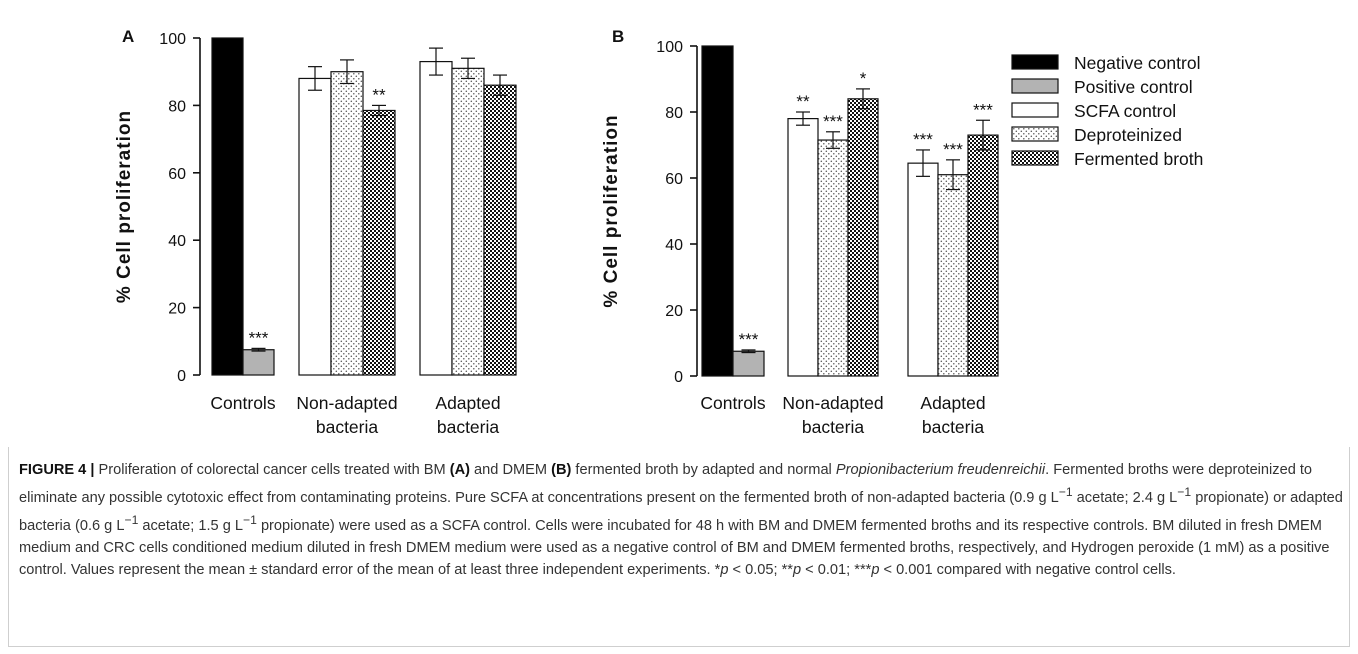 Image resolution: width=1358 pixels, height=654 pixels. What do you see at coordinates (1138, 159) in the screenshot?
I see `legend-label: Fermented broth` at bounding box center [1138, 159].